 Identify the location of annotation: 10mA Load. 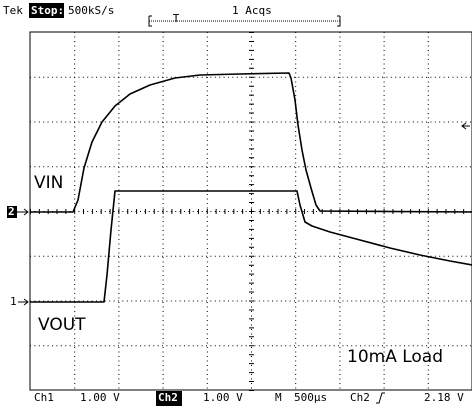
(395, 357).